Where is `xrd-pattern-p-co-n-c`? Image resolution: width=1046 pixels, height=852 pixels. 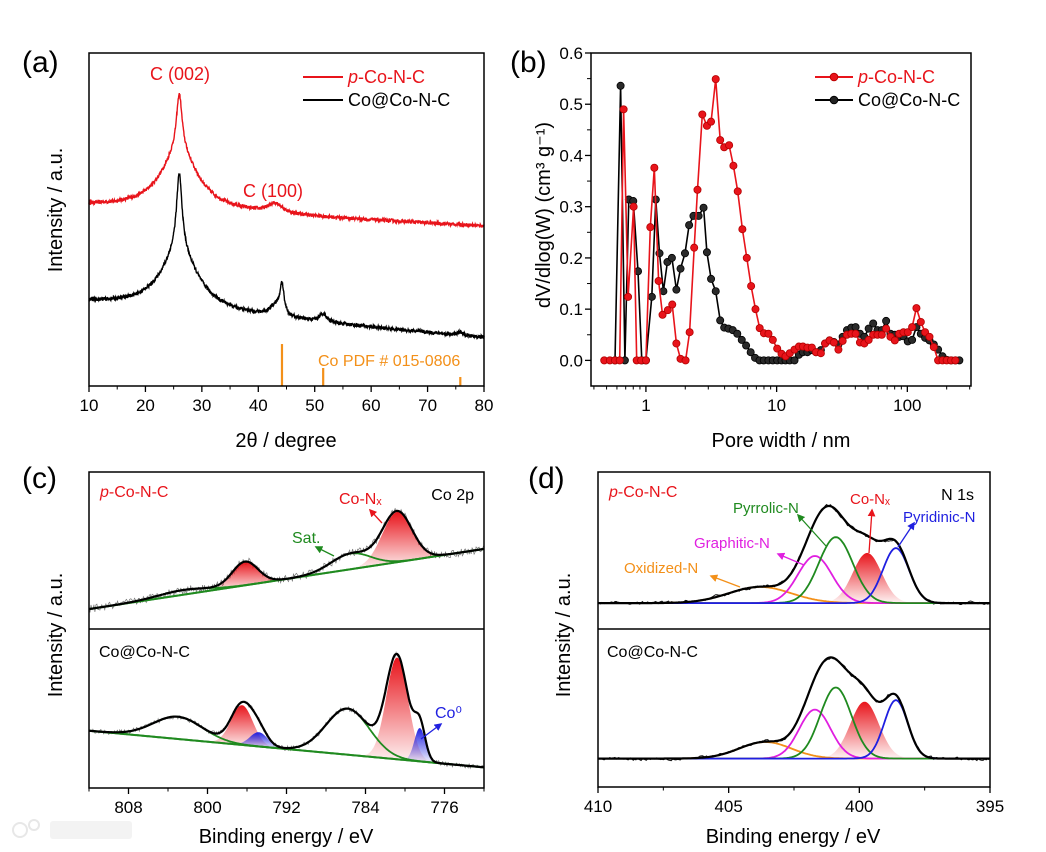
xrd-pattern-p-co-n-c is located at coordinates (286, 160).